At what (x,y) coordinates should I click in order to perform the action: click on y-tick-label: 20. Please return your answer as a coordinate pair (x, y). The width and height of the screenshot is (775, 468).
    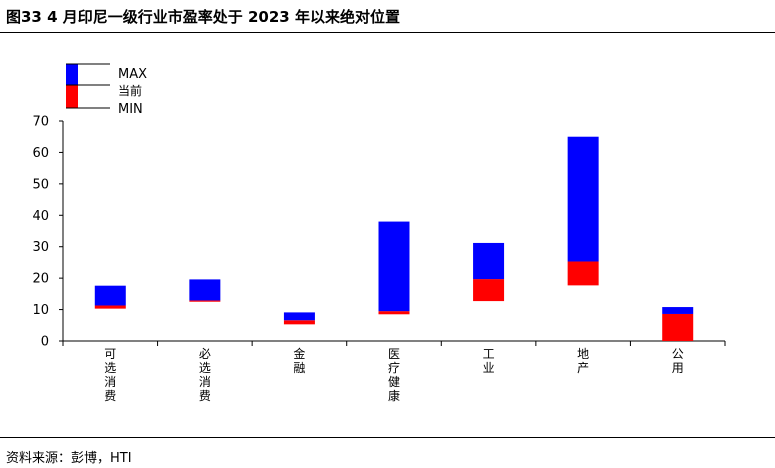
    Looking at the image, I should click on (40, 279).